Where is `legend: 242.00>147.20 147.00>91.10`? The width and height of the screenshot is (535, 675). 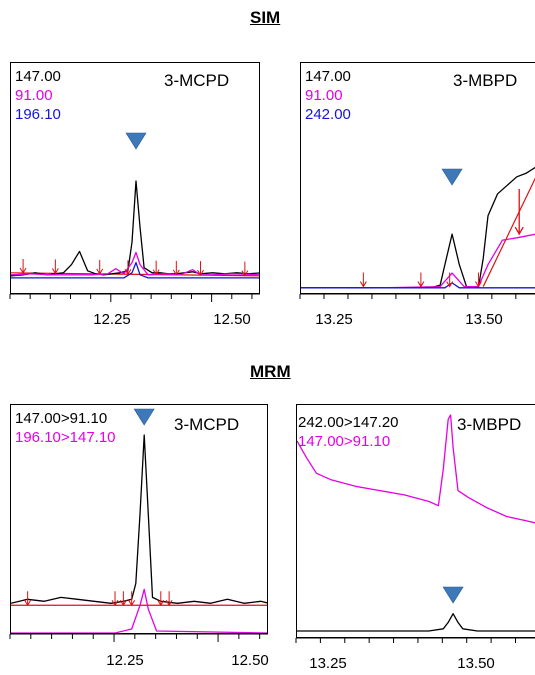
legend: 242.00>147.20 147.00>91.10 is located at coordinates (348, 432).